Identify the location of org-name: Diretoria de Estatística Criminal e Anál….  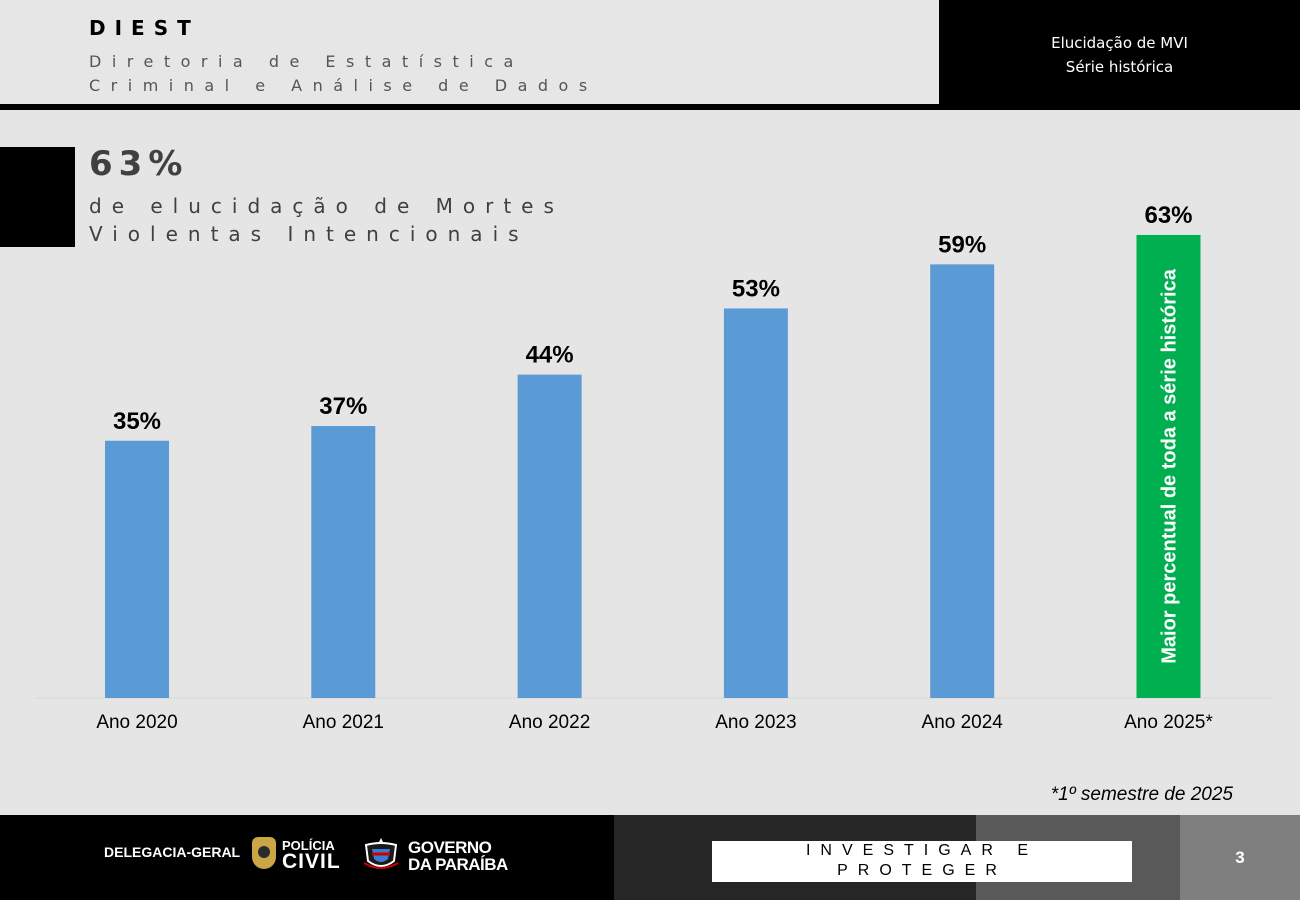
(343, 74).